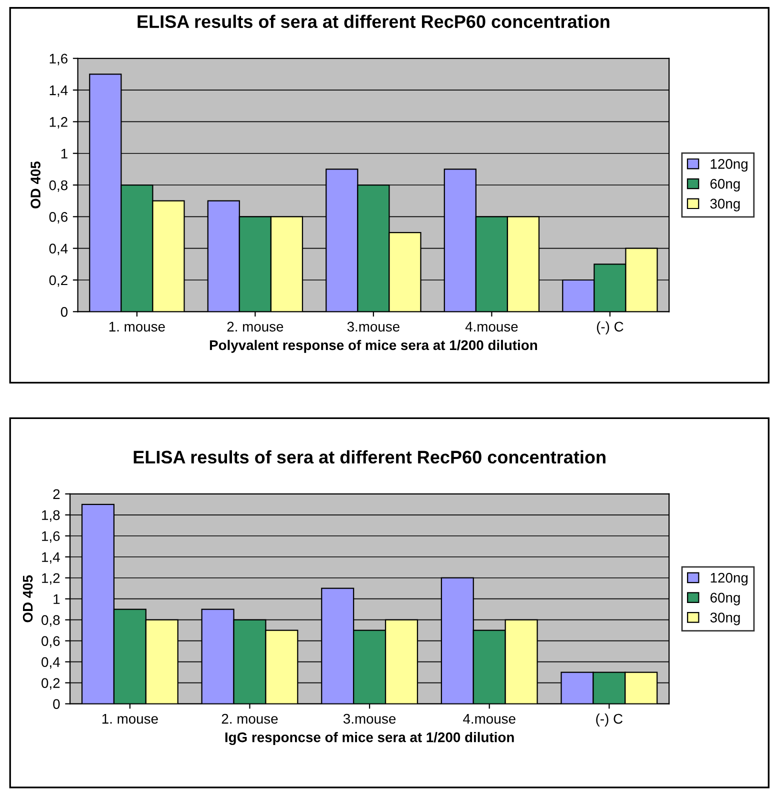  I want to click on x-axis-title: IgG responcse of mice sera at 1/200 dilution, so click(369, 739).